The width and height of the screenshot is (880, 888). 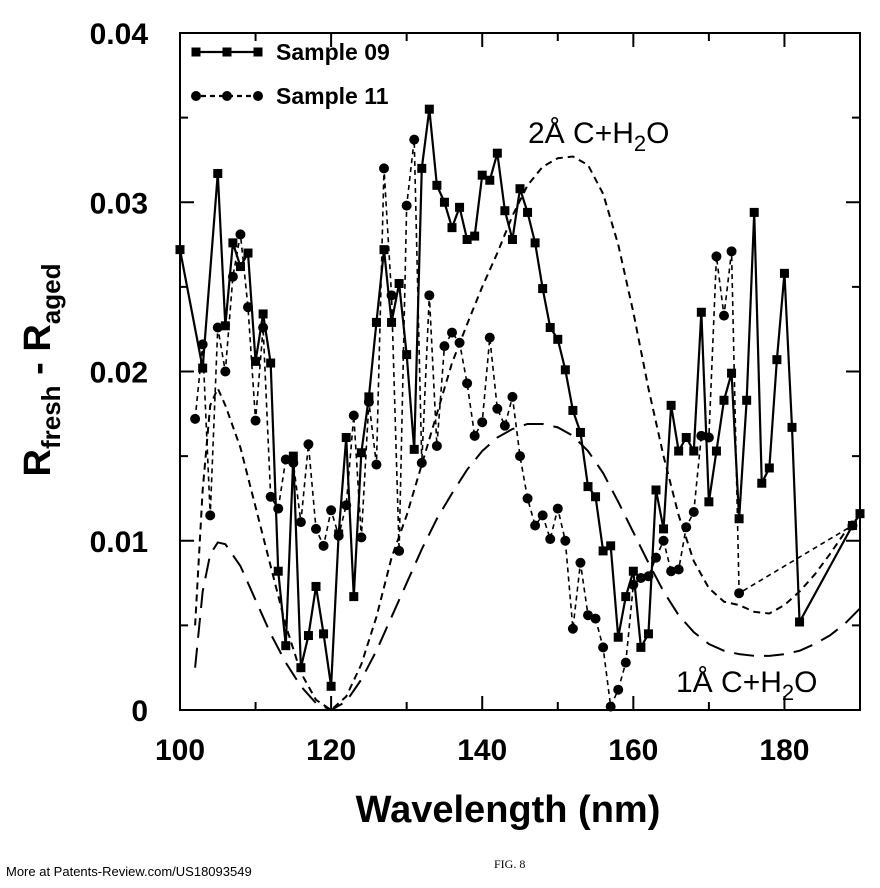 I want to click on y-axis-label-part: R, so click(x=38, y=462).